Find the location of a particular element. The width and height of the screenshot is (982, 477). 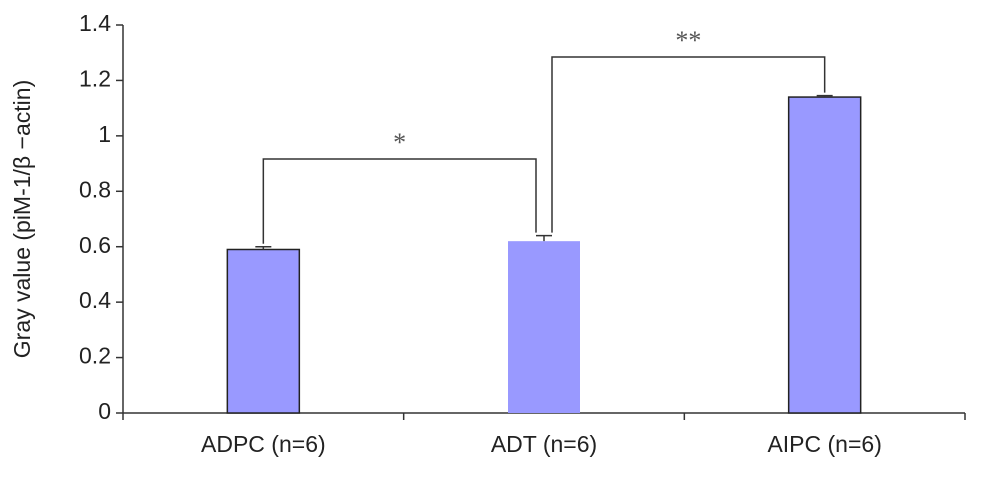

x-tick-label: AIPC (n=6) is located at coordinates (824, 444).